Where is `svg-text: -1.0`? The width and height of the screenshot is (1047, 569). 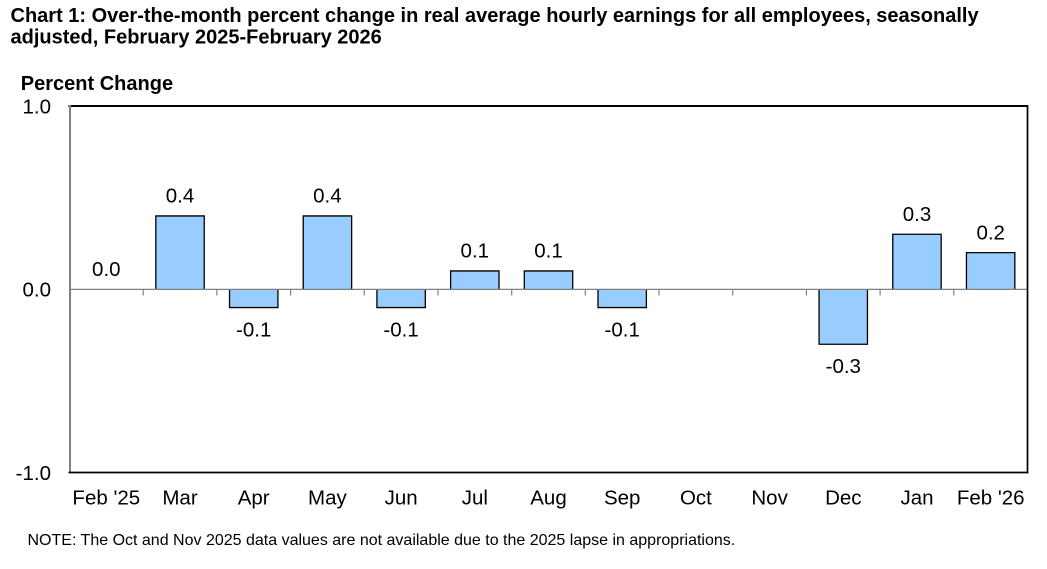
svg-text: -1.0 is located at coordinates (33, 473).